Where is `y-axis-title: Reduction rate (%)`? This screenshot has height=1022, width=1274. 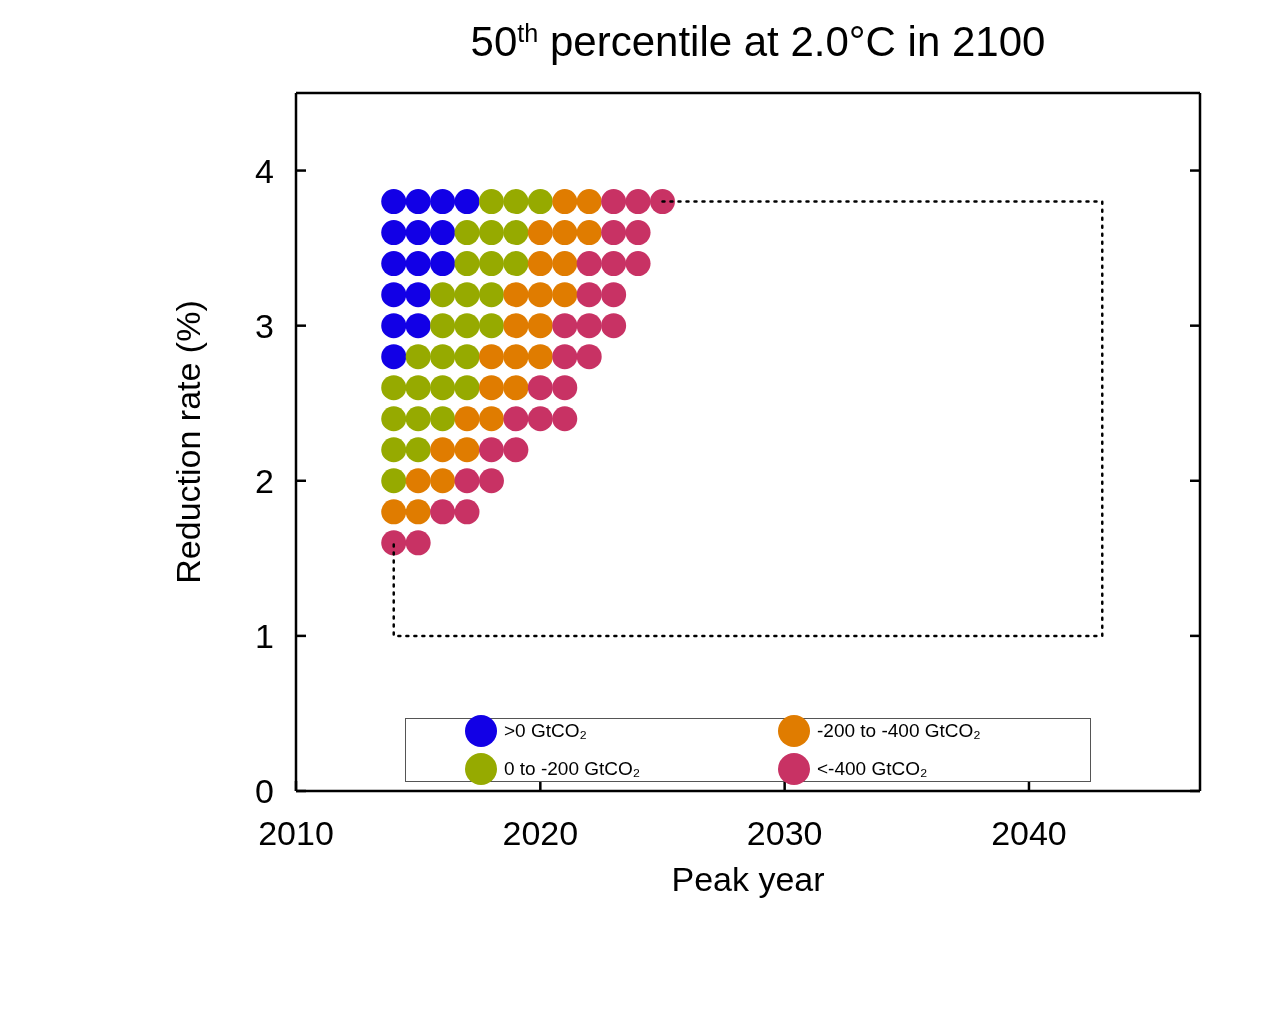 y-axis-title: Reduction rate (%) is located at coordinates (188, 442).